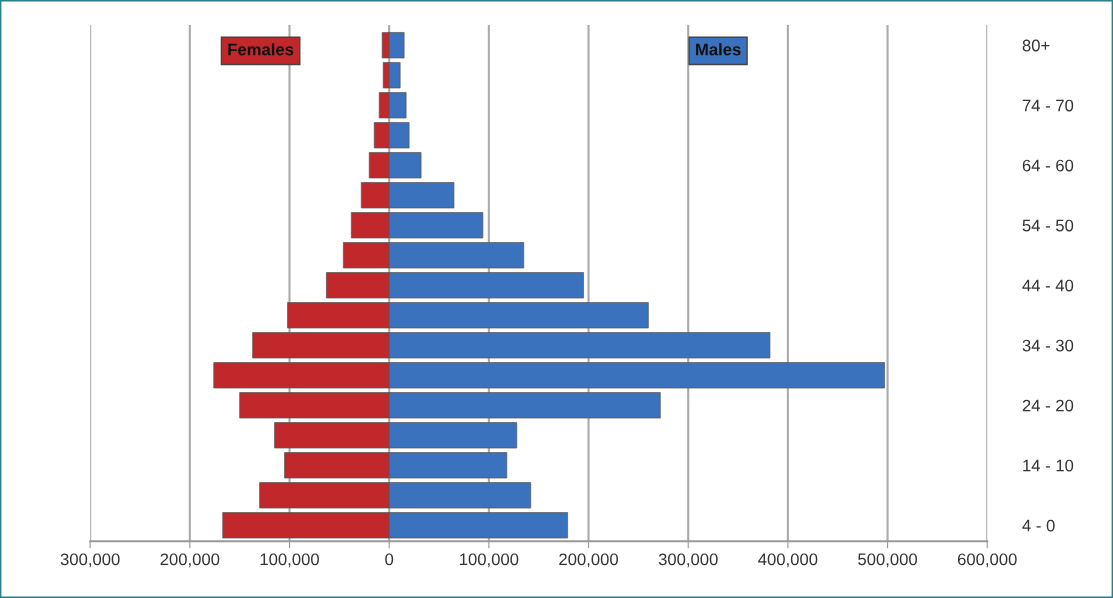 The image size is (1113, 598). Describe the element at coordinates (1038, 525) in the screenshot. I see `y-tick-label: 4 - 0` at that location.